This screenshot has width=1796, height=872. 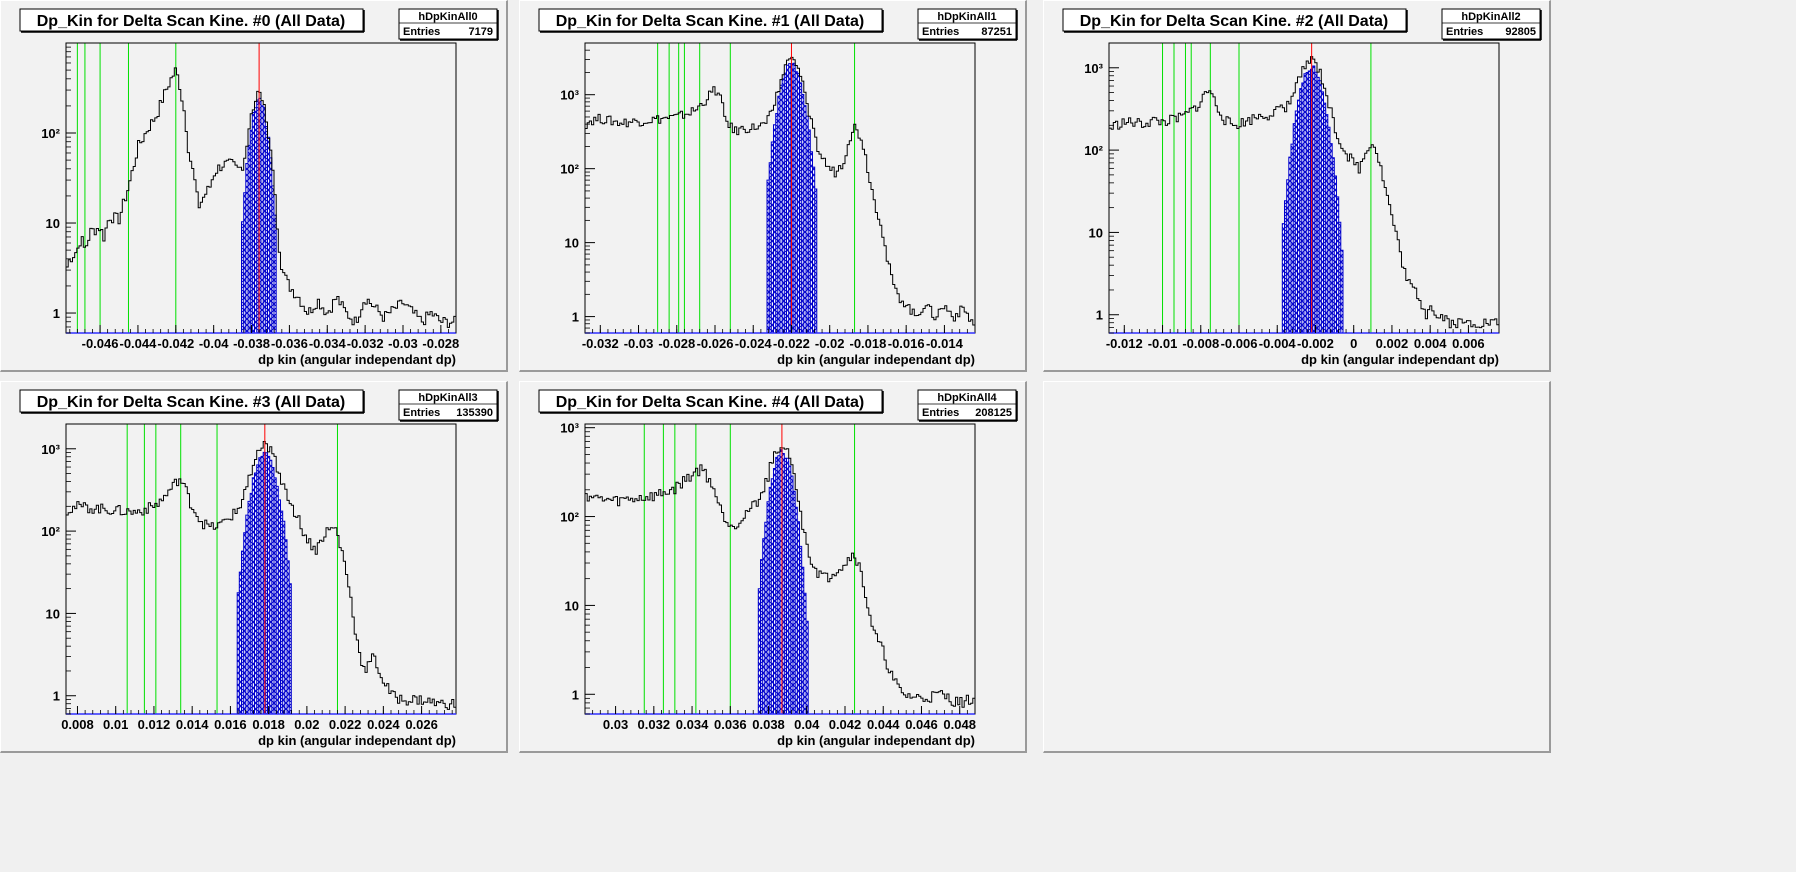 What do you see at coordinates (1239, 343) in the screenshot?
I see `x-tick-label: -0.006` at bounding box center [1239, 343].